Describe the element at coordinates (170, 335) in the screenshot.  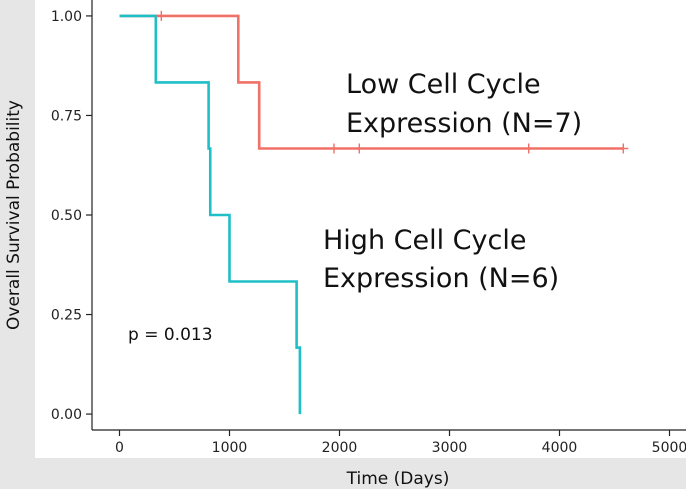
I see `p-value-label: p = 0.013` at that location.